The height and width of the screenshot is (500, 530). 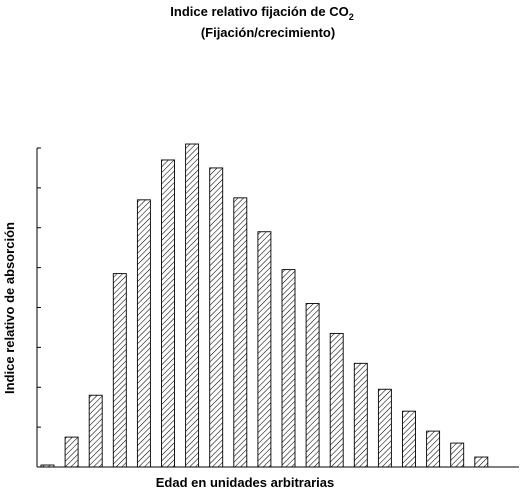 What do you see at coordinates (261, 13) in the screenshot?
I see `chart-title: Indice relativo fijación de CO2` at bounding box center [261, 13].